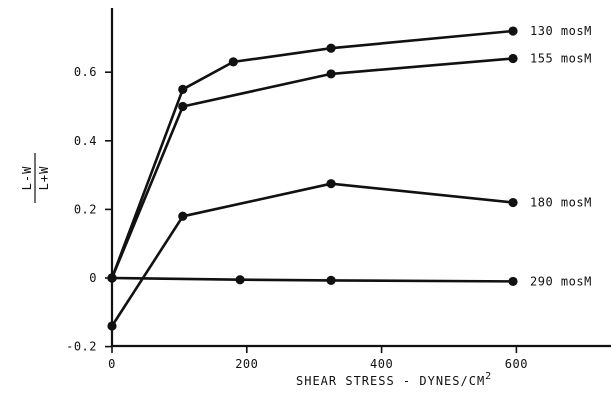 This screenshot has width=611, height=394. I want to click on y-tick-label: 0.6, so click(85, 72).